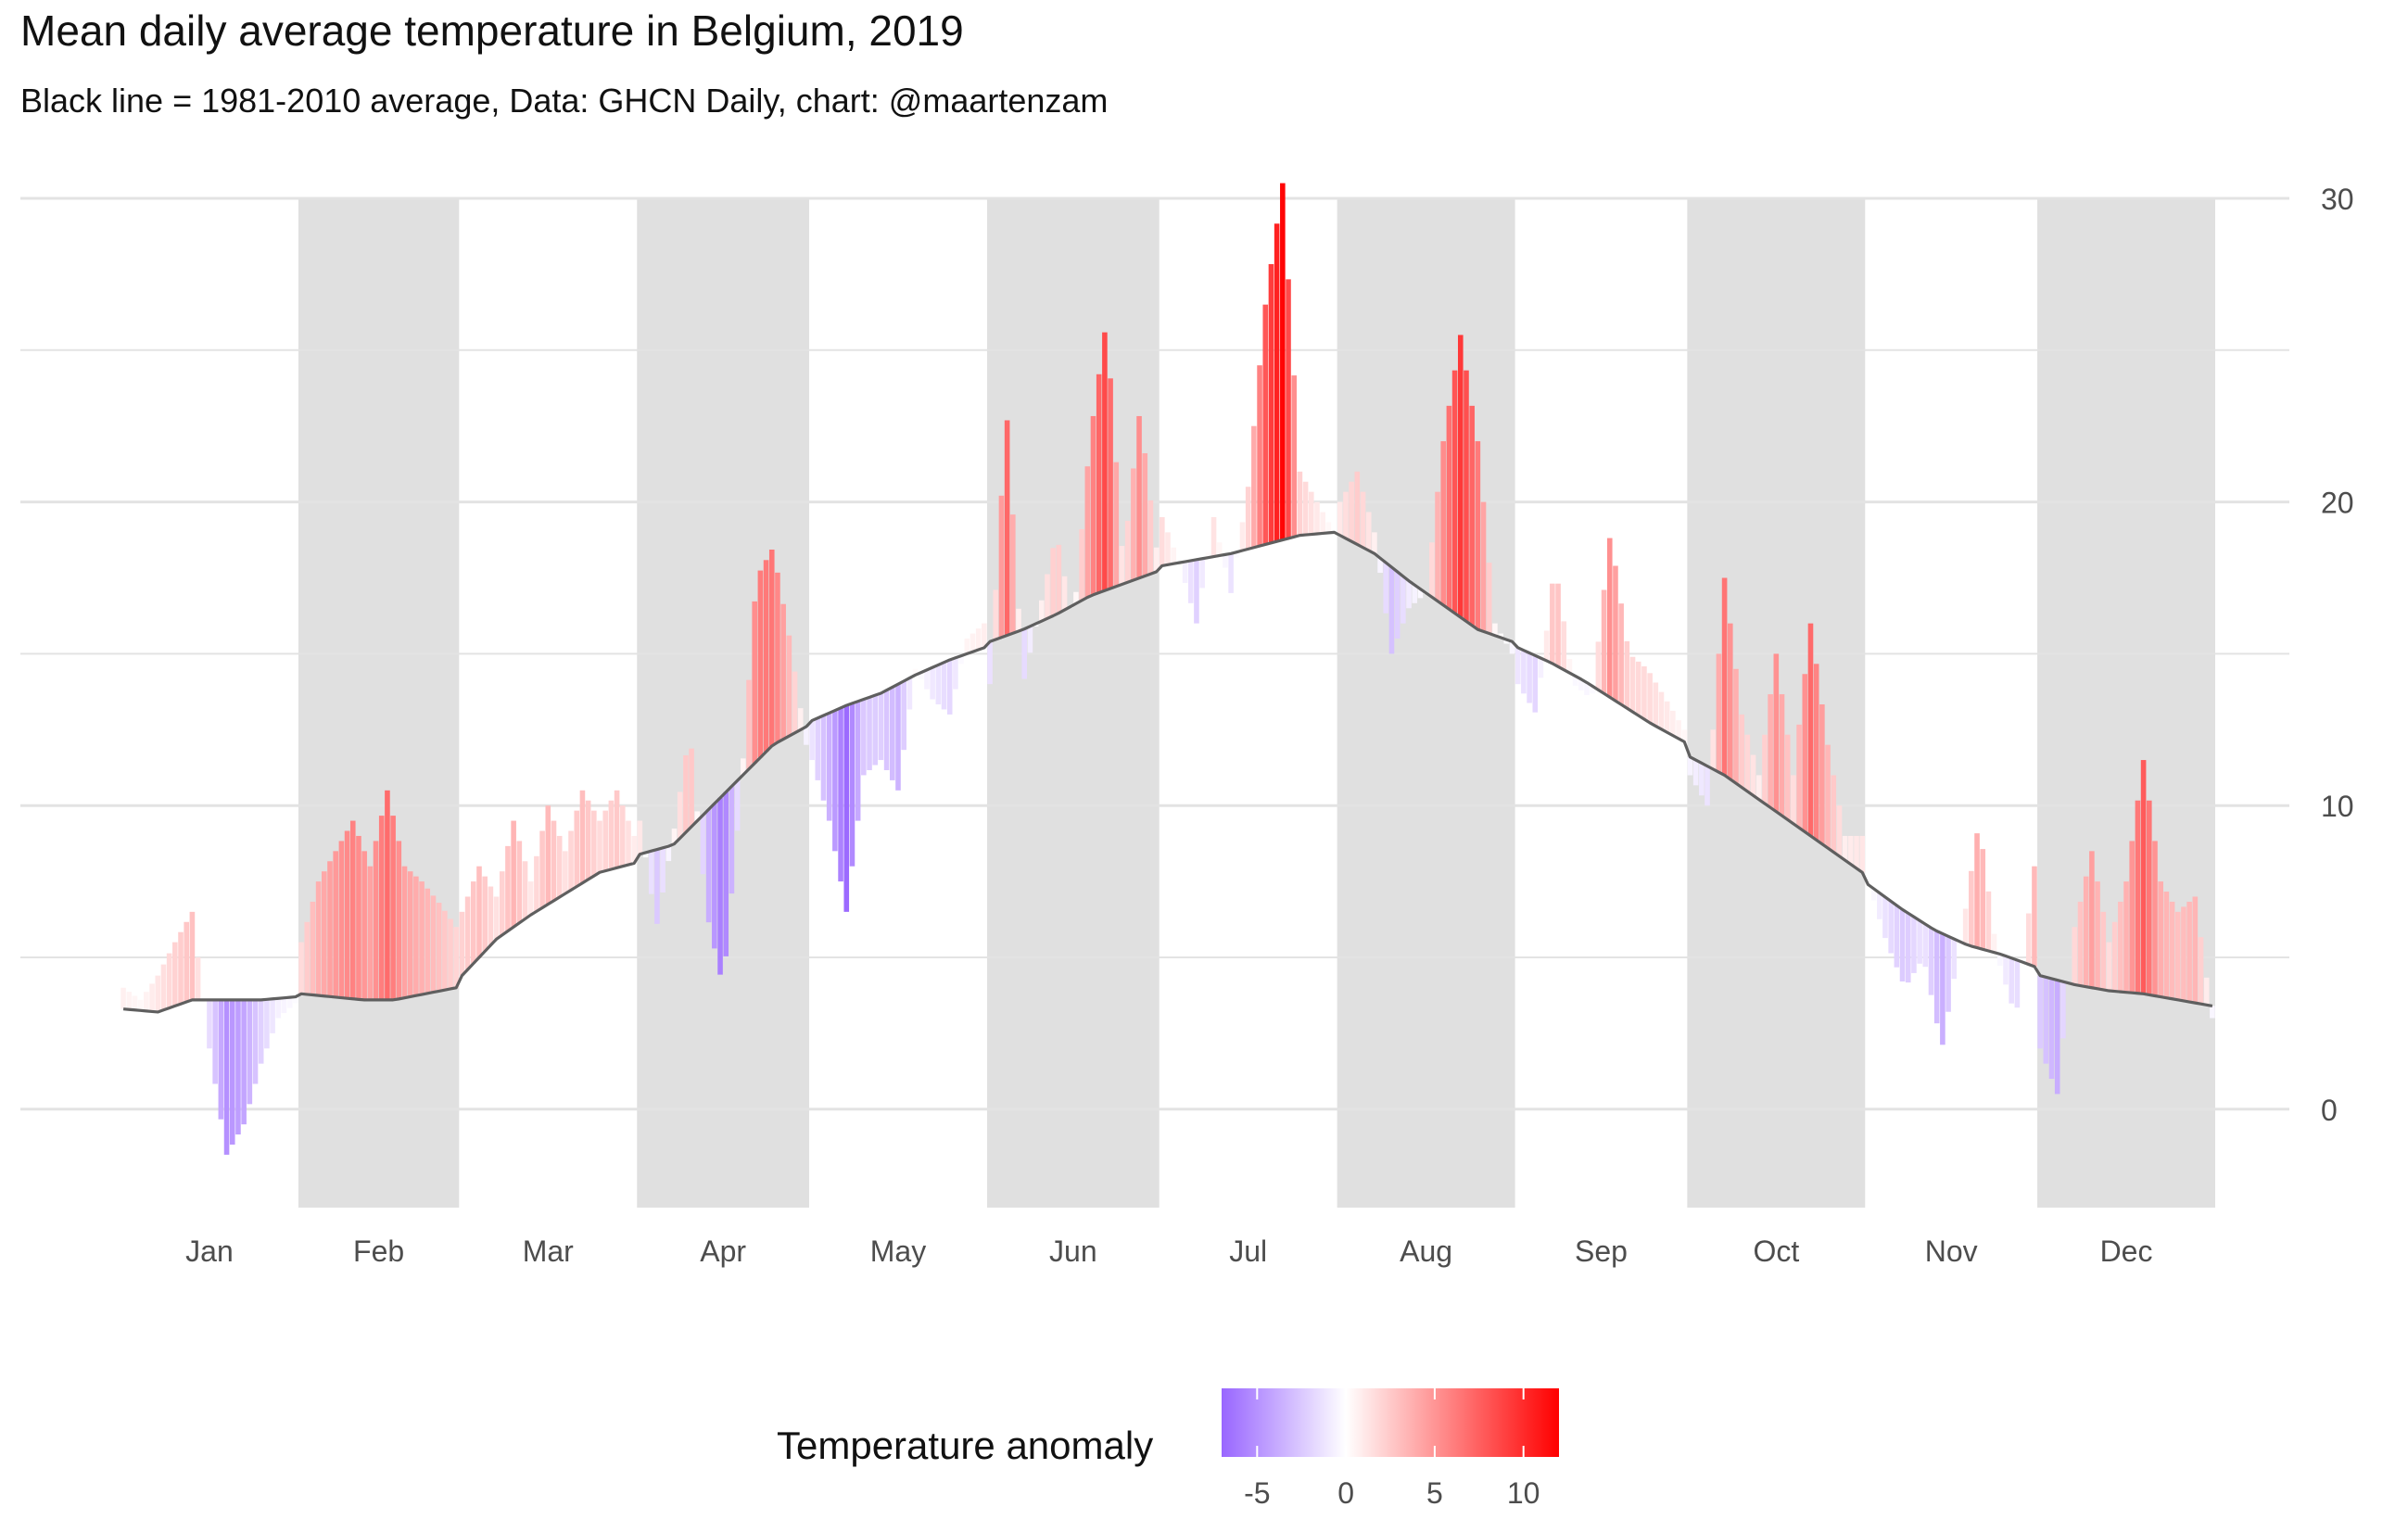  Describe the element at coordinates (1248, 1251) in the screenshot. I see `x-tick-label-jul: Jul` at that location.